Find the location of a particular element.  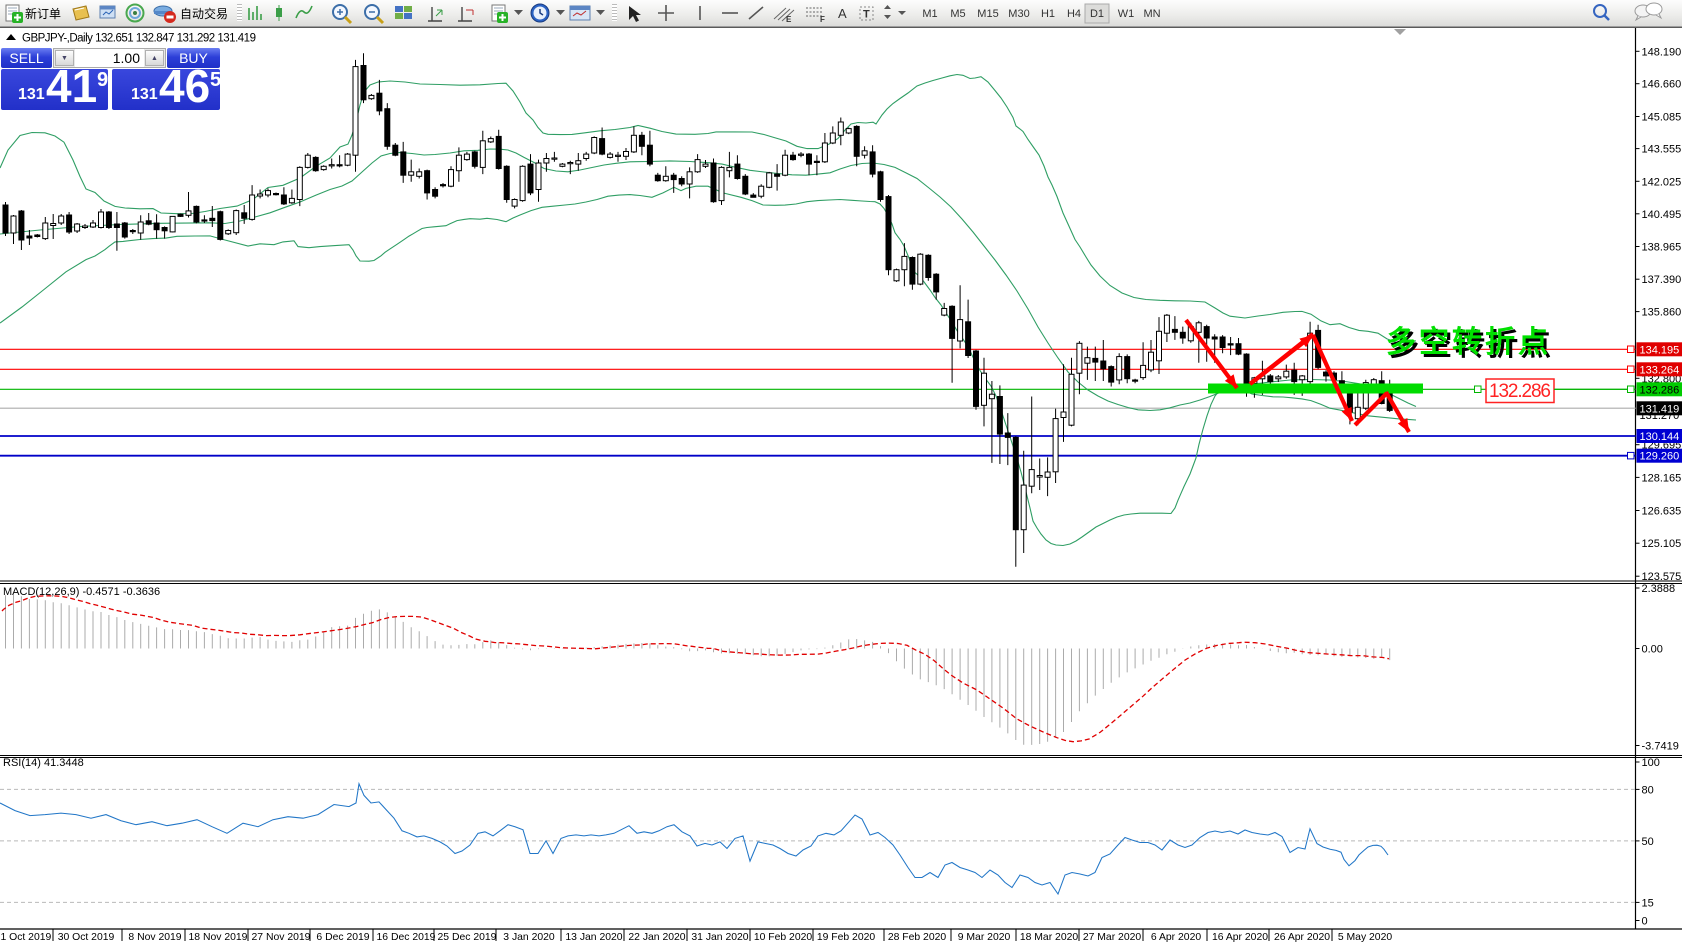

svg-text: 50 is located at coordinates (1648, 842).